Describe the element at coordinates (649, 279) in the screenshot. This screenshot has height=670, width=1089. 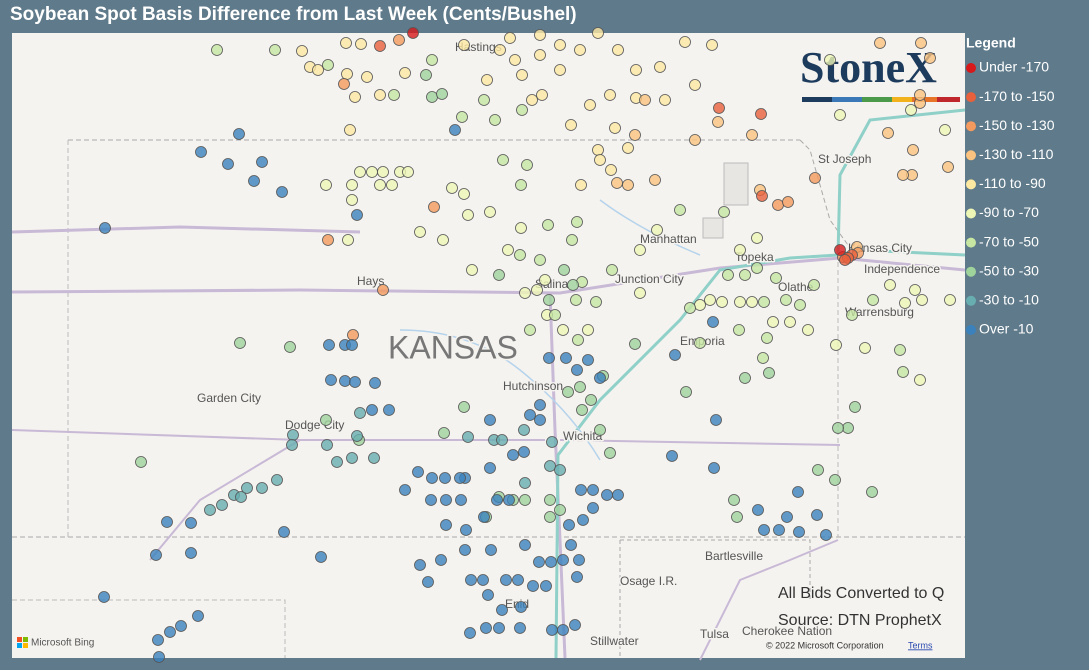
I see `city-label: Junction City` at that location.